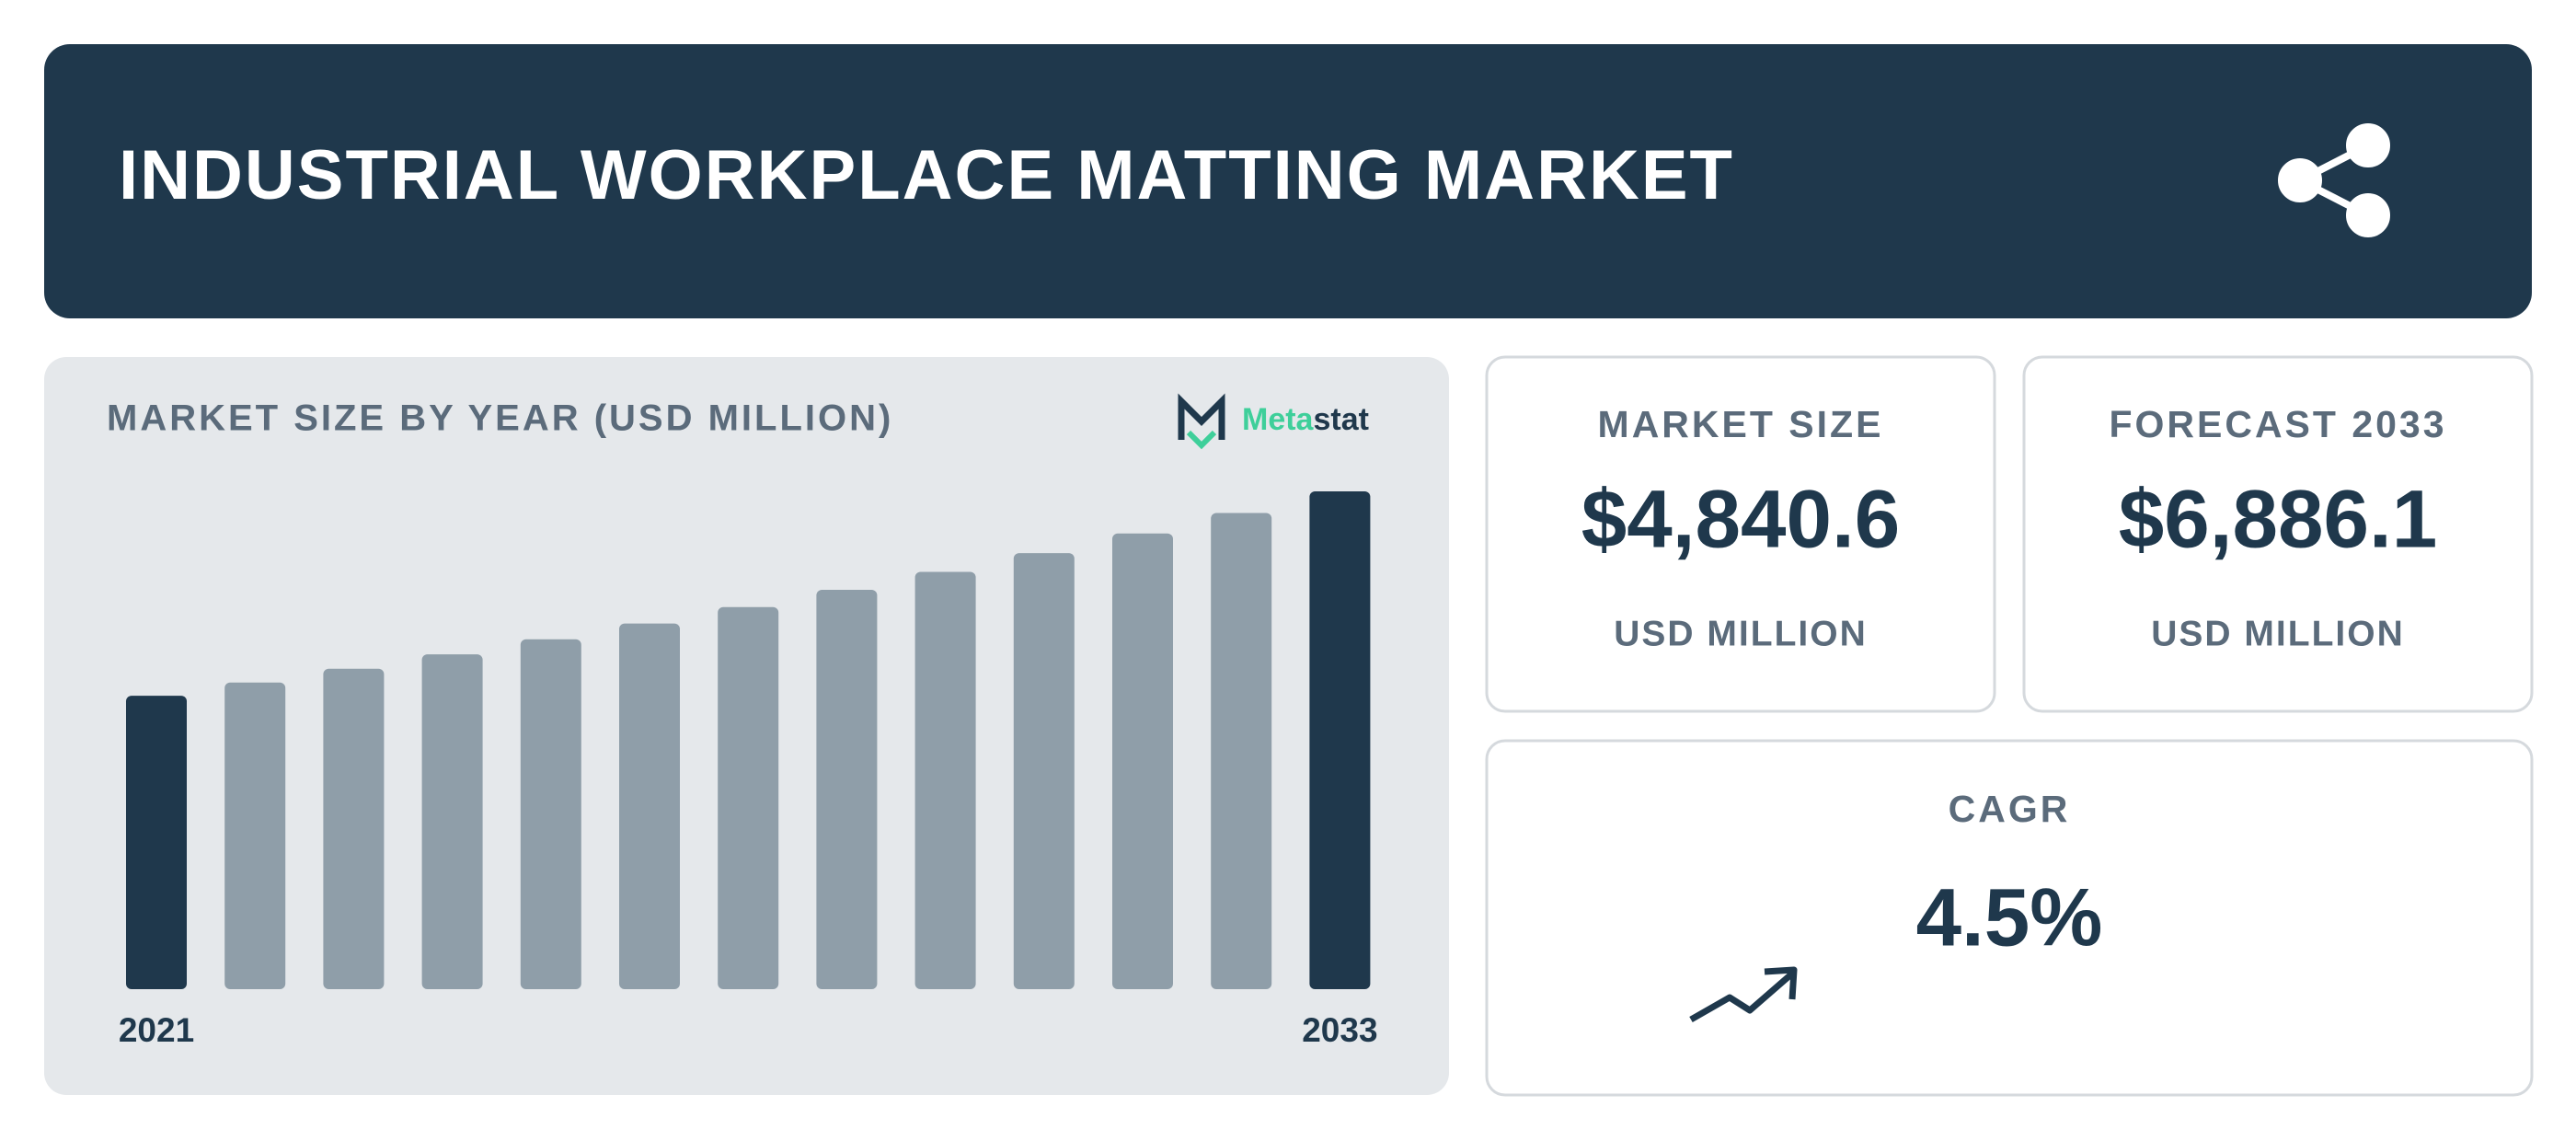 The image size is (2576, 1141). Describe the element at coordinates (156, 1030) in the screenshot. I see `x-tick-label: 2021` at that location.